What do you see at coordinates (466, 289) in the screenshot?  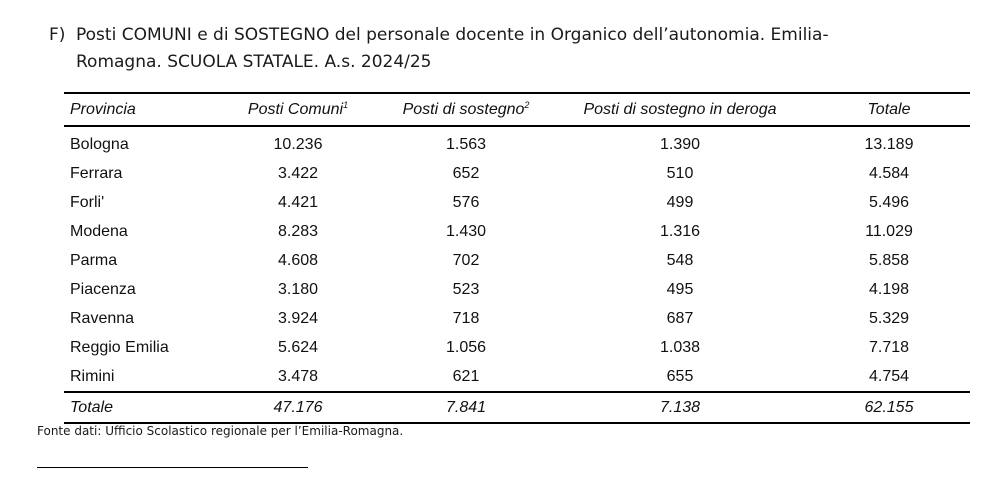 I see `cell-posti-sostegno: 523` at bounding box center [466, 289].